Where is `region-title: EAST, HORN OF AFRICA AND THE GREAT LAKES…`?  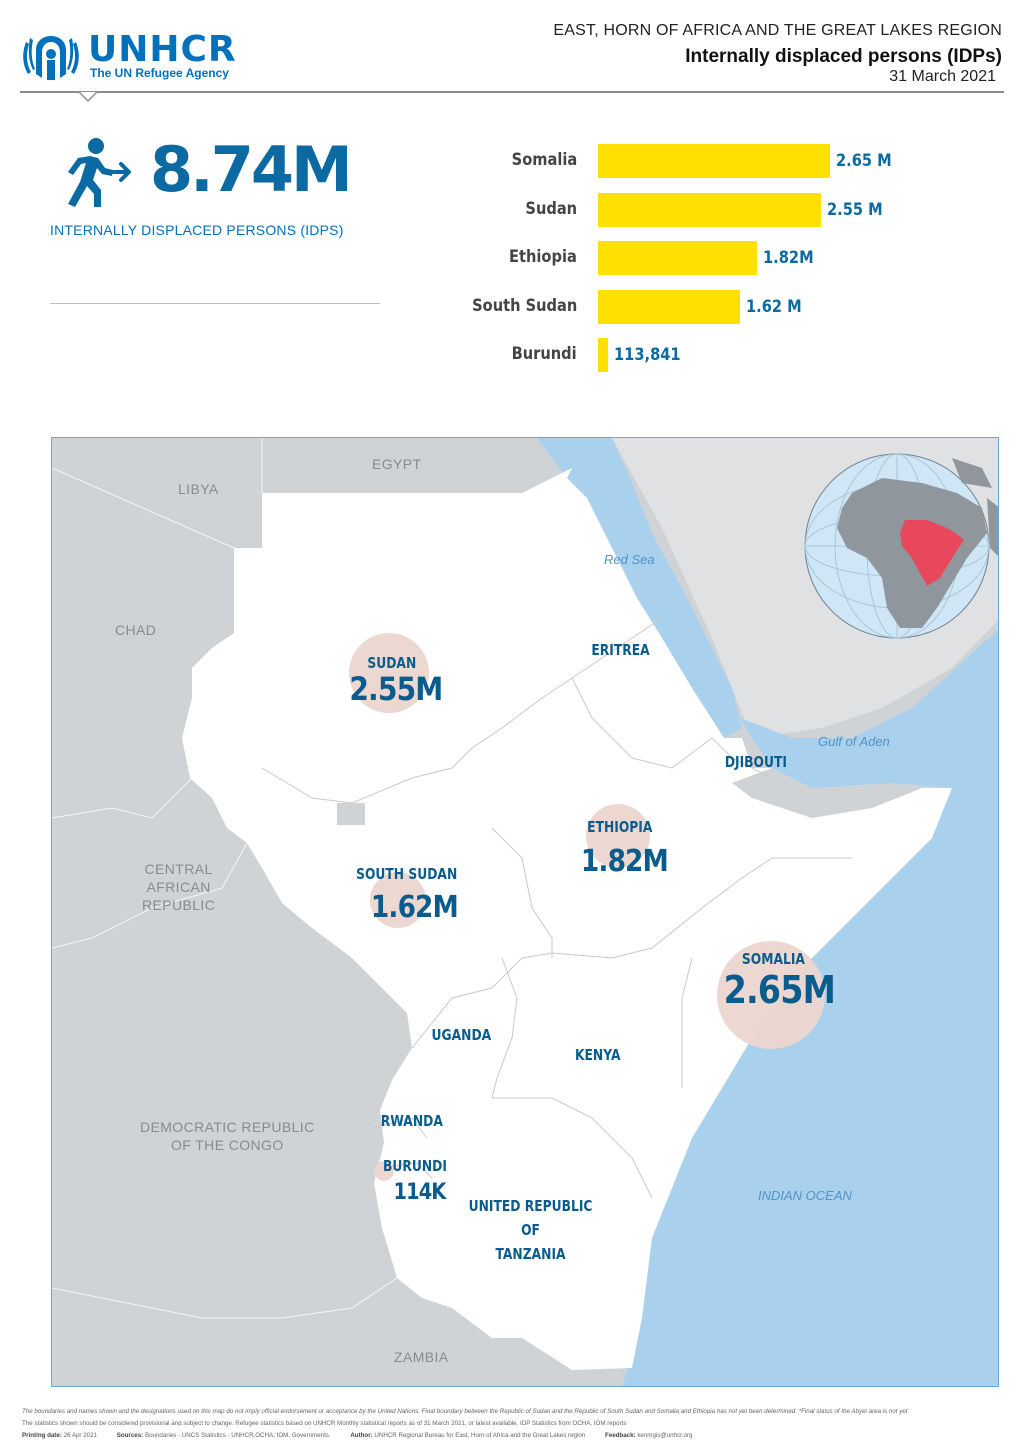
region-title: EAST, HORN OF AFRICA AND THE GREAT LAKES… is located at coordinates (777, 30).